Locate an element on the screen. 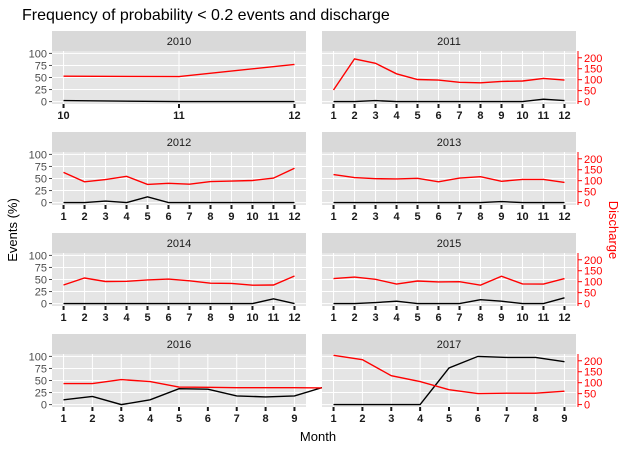  facet-strip-label: 2017 is located at coordinates (449, 345).